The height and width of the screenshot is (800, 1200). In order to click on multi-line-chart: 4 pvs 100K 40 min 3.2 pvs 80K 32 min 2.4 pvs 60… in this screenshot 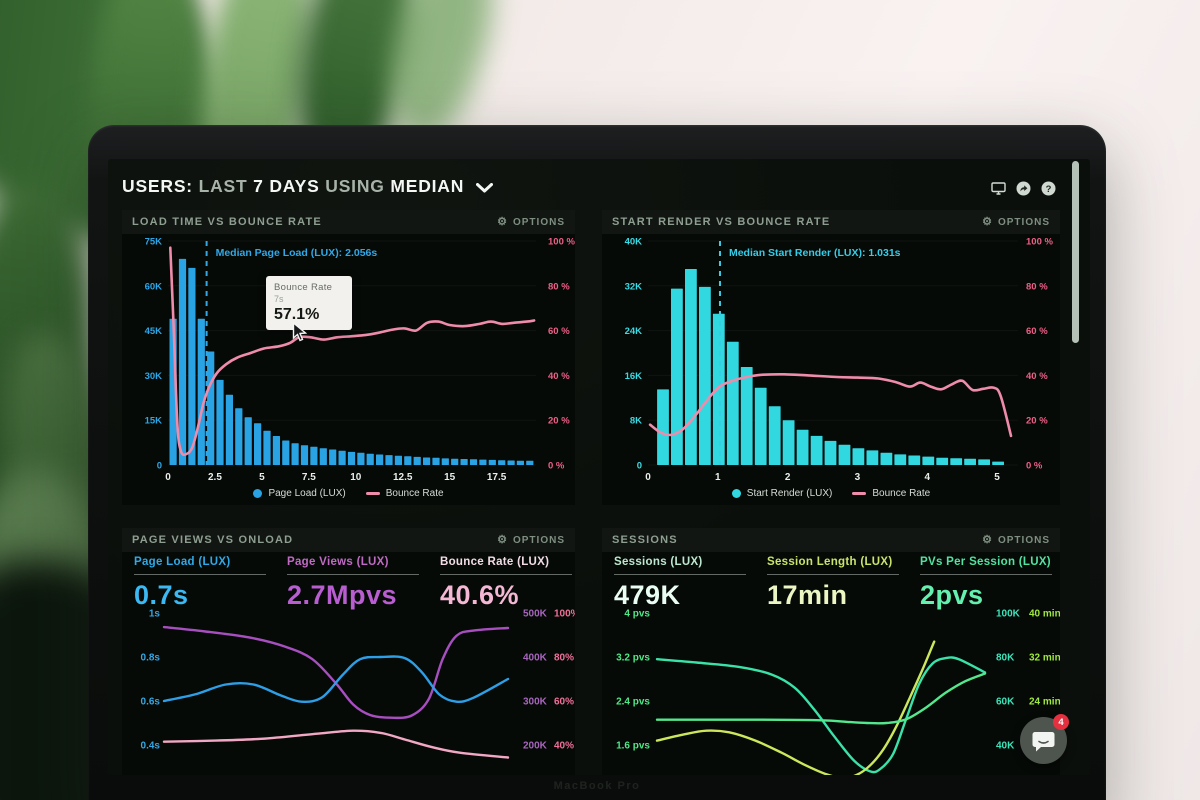, I will do `click(838, 692)`.